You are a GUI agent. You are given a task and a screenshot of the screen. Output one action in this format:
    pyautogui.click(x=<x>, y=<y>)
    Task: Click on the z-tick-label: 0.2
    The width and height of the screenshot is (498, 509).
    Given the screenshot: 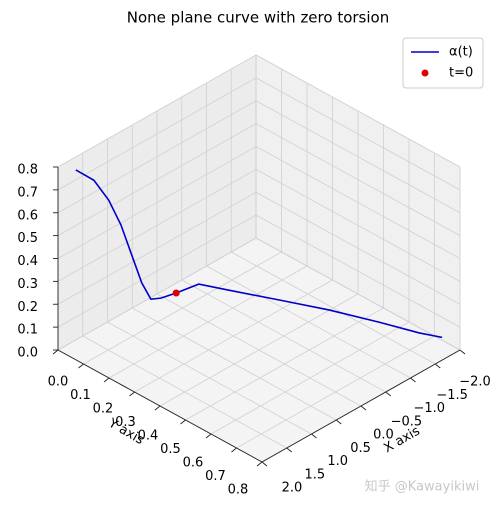 What is the action you would take?
    pyautogui.click(x=27, y=307)
    